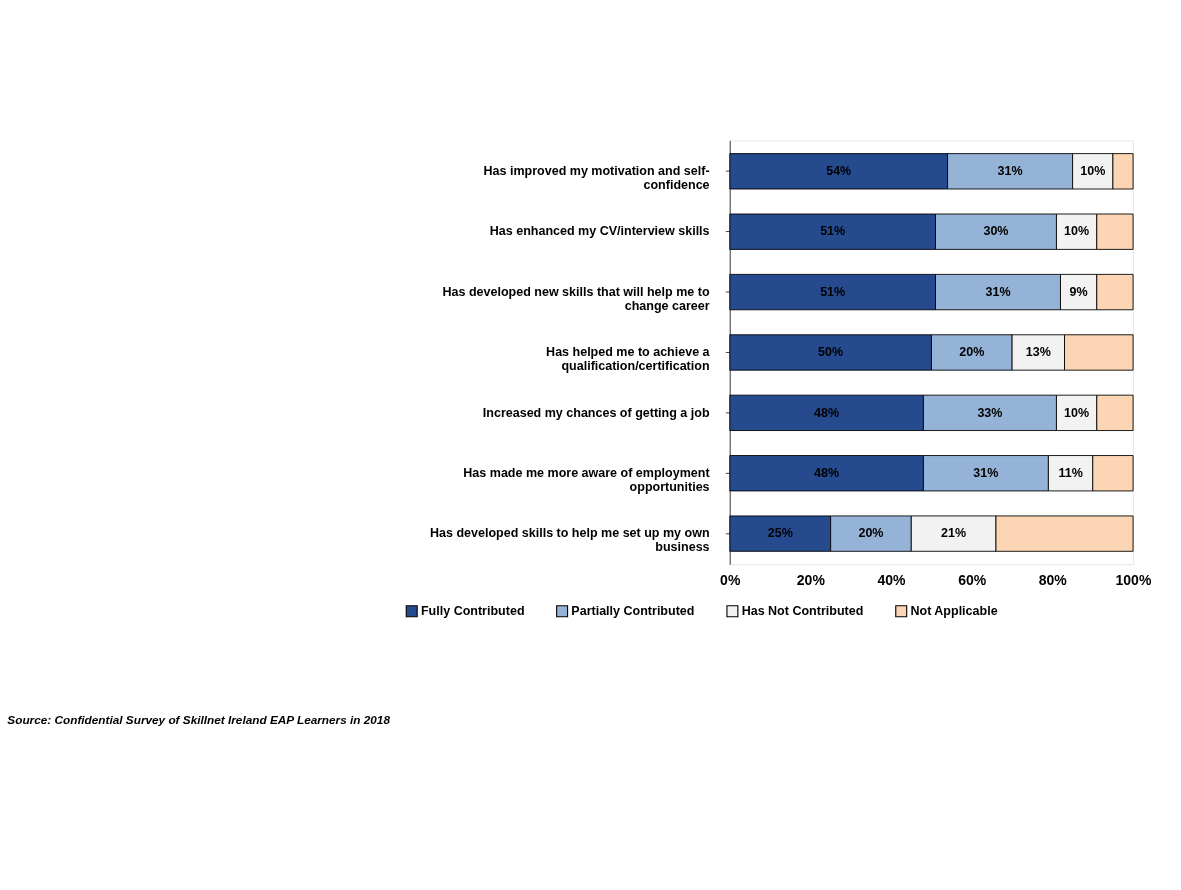 The image size is (1181, 890). I want to click on x-tick-label: 20%, so click(811, 579).